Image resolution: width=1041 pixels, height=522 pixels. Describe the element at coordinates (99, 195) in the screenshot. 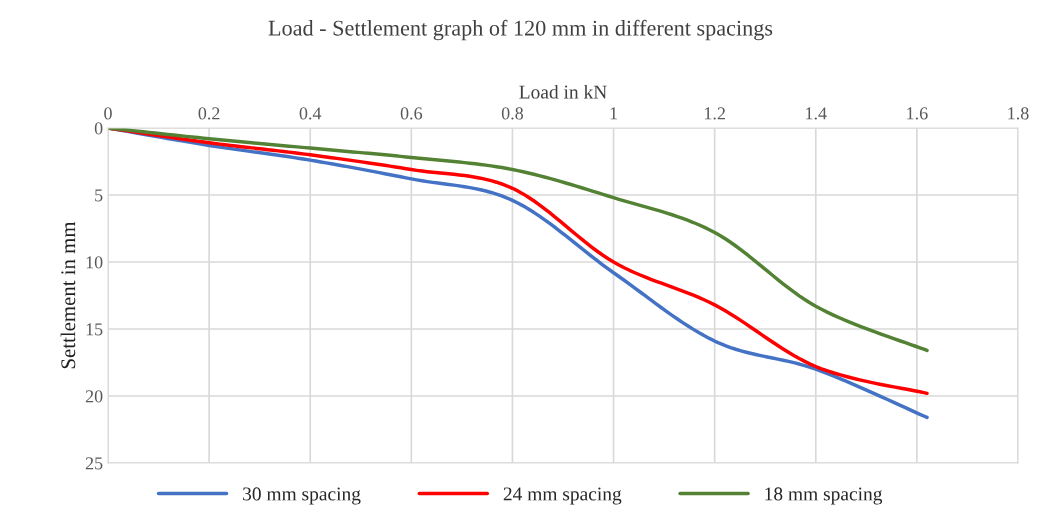

I see `y-tick-label: 5` at that location.